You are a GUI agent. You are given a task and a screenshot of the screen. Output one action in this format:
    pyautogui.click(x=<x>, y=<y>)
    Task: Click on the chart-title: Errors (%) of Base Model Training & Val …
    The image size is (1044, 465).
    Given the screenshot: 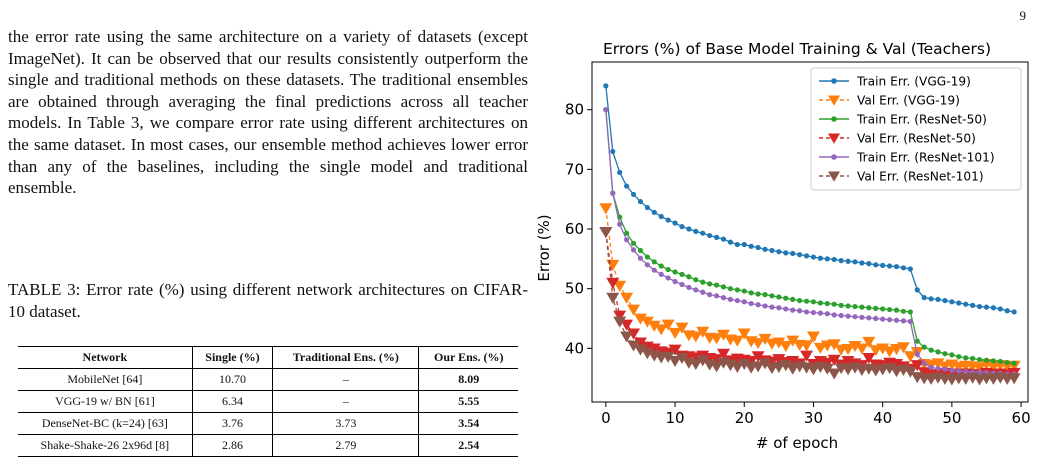 What is the action you would take?
    pyautogui.click(x=797, y=49)
    